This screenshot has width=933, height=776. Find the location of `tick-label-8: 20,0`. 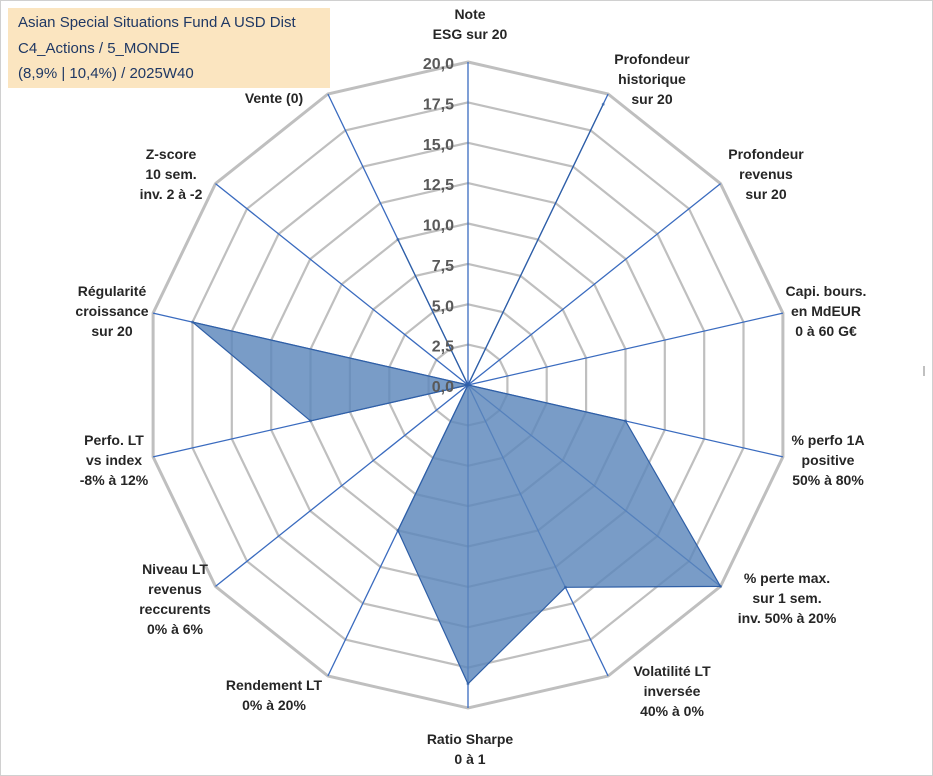

tick-label-8: 20,0 is located at coordinates (438, 64).